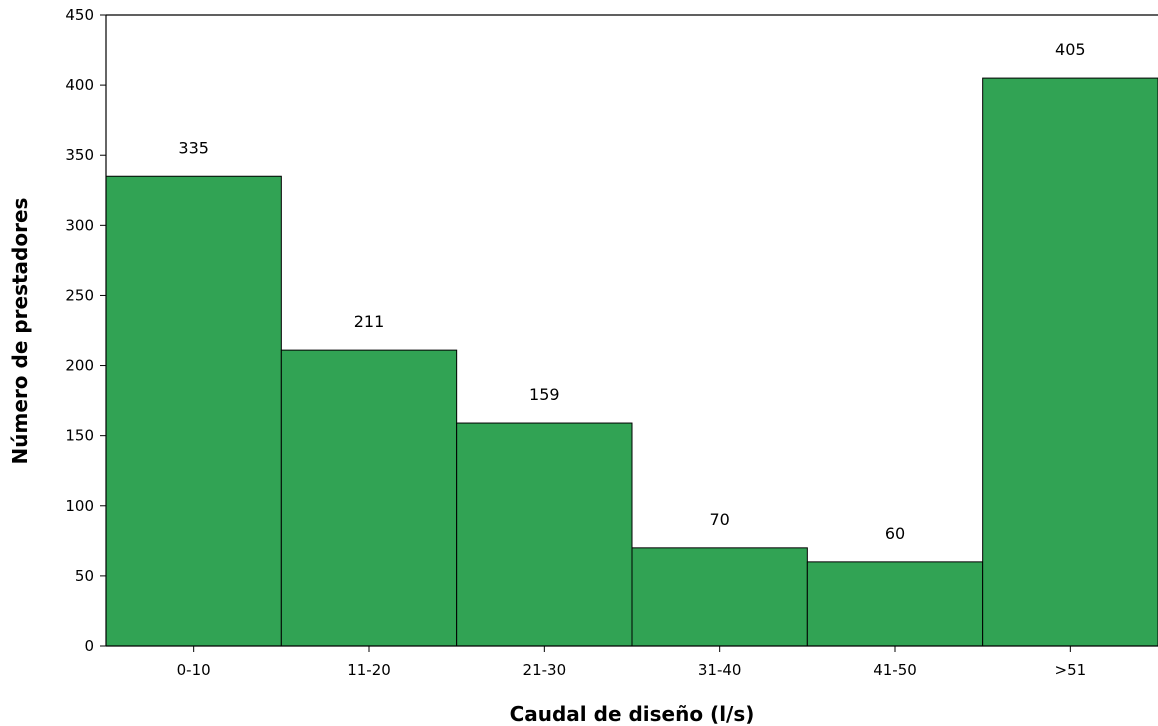 The width and height of the screenshot is (1158, 726). I want to click on x-axis-title: Caudal de diseño (l/s), so click(632, 714).